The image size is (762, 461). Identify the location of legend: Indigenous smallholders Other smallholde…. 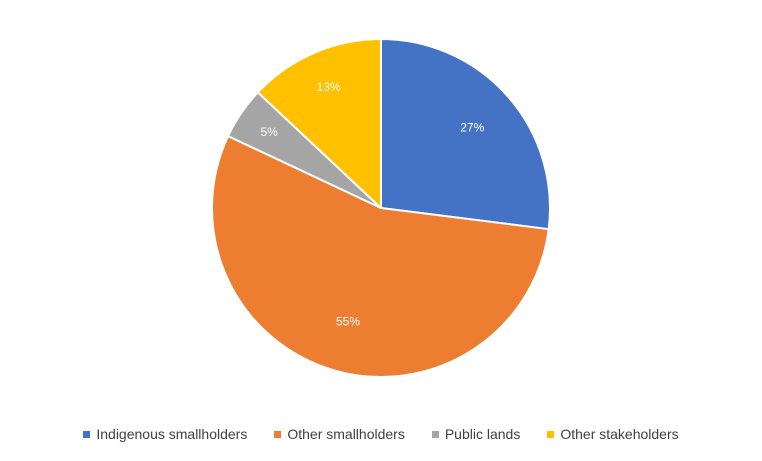
(381, 434).